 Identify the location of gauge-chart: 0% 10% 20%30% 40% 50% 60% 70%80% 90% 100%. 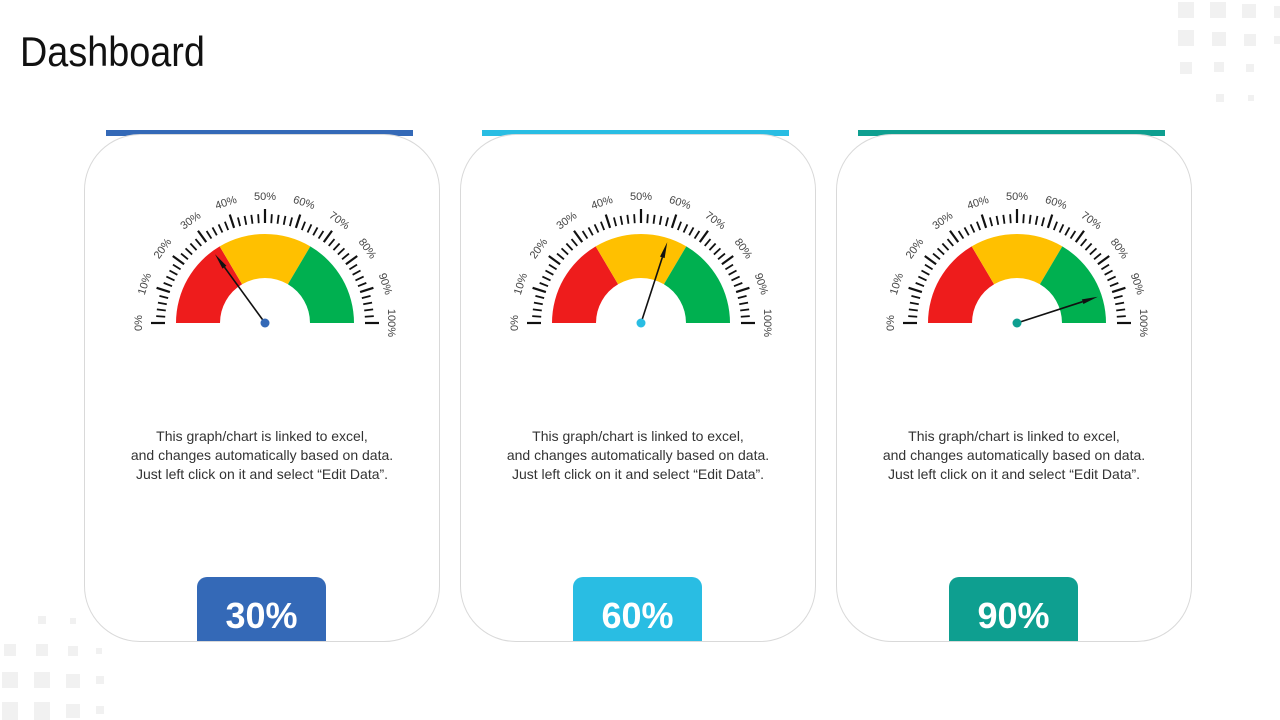
(1017, 264).